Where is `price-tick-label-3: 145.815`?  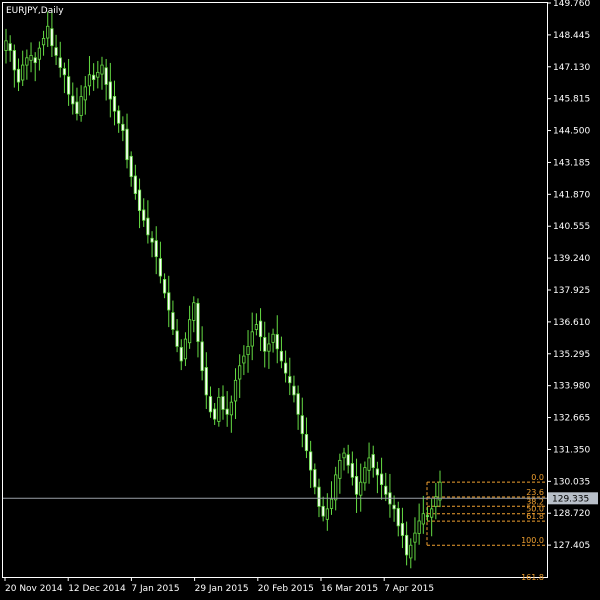 price-tick-label-3: 145.815 is located at coordinates (571, 100).